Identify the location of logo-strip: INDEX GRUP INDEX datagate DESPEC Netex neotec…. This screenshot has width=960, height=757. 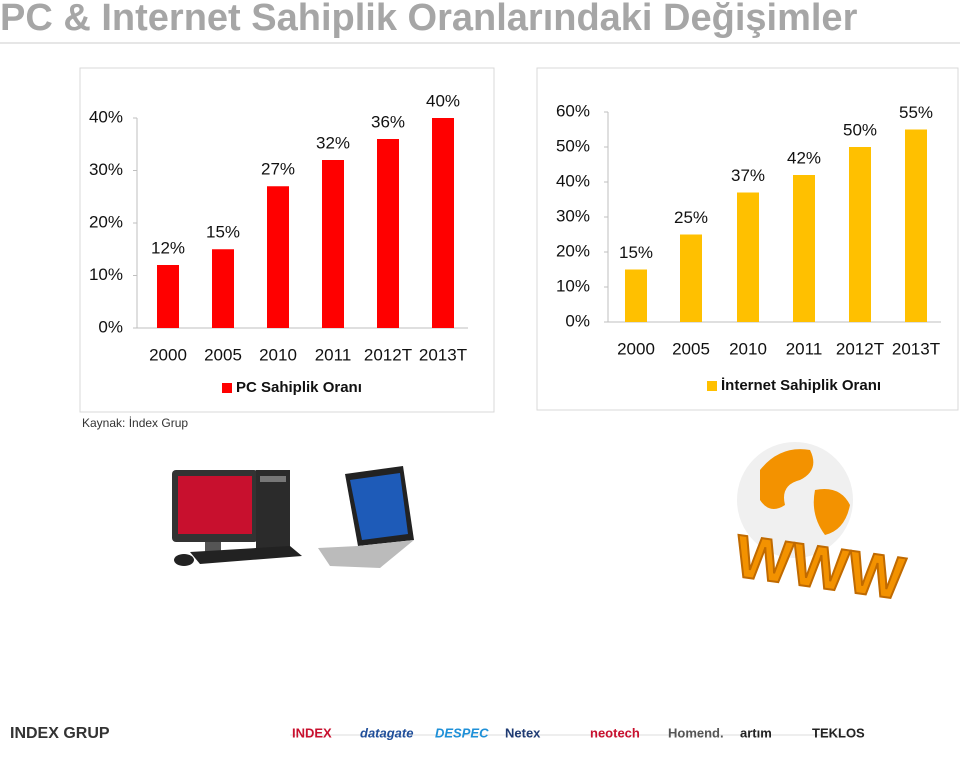
(437, 733).